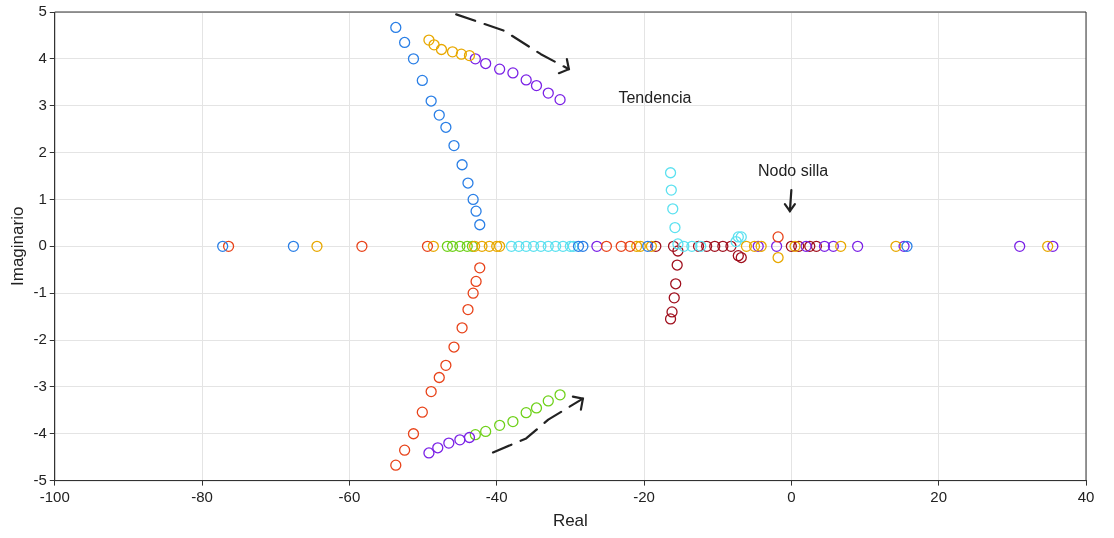 Image resolution: width=1114 pixels, height=538 pixels. What do you see at coordinates (349, 496) in the screenshot?
I see `x-tick-label: -60` at bounding box center [349, 496].